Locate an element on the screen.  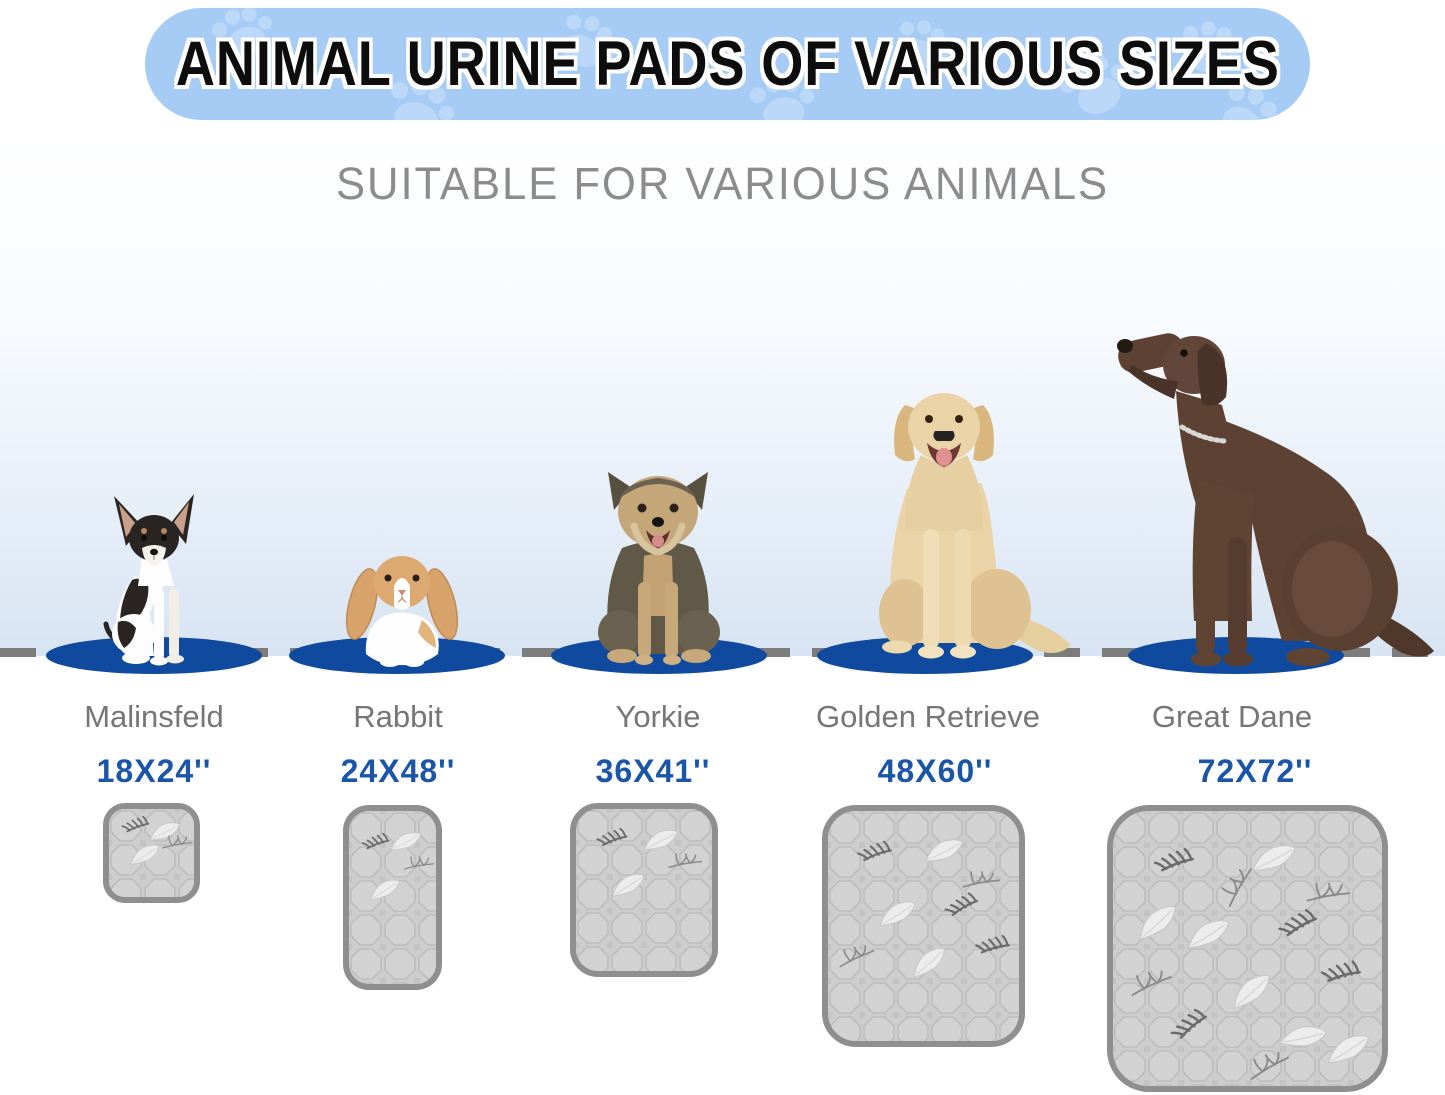
page-title: ANIMAL URINE PADS OF VARIOUS SIZES is located at coordinates (727, 64).